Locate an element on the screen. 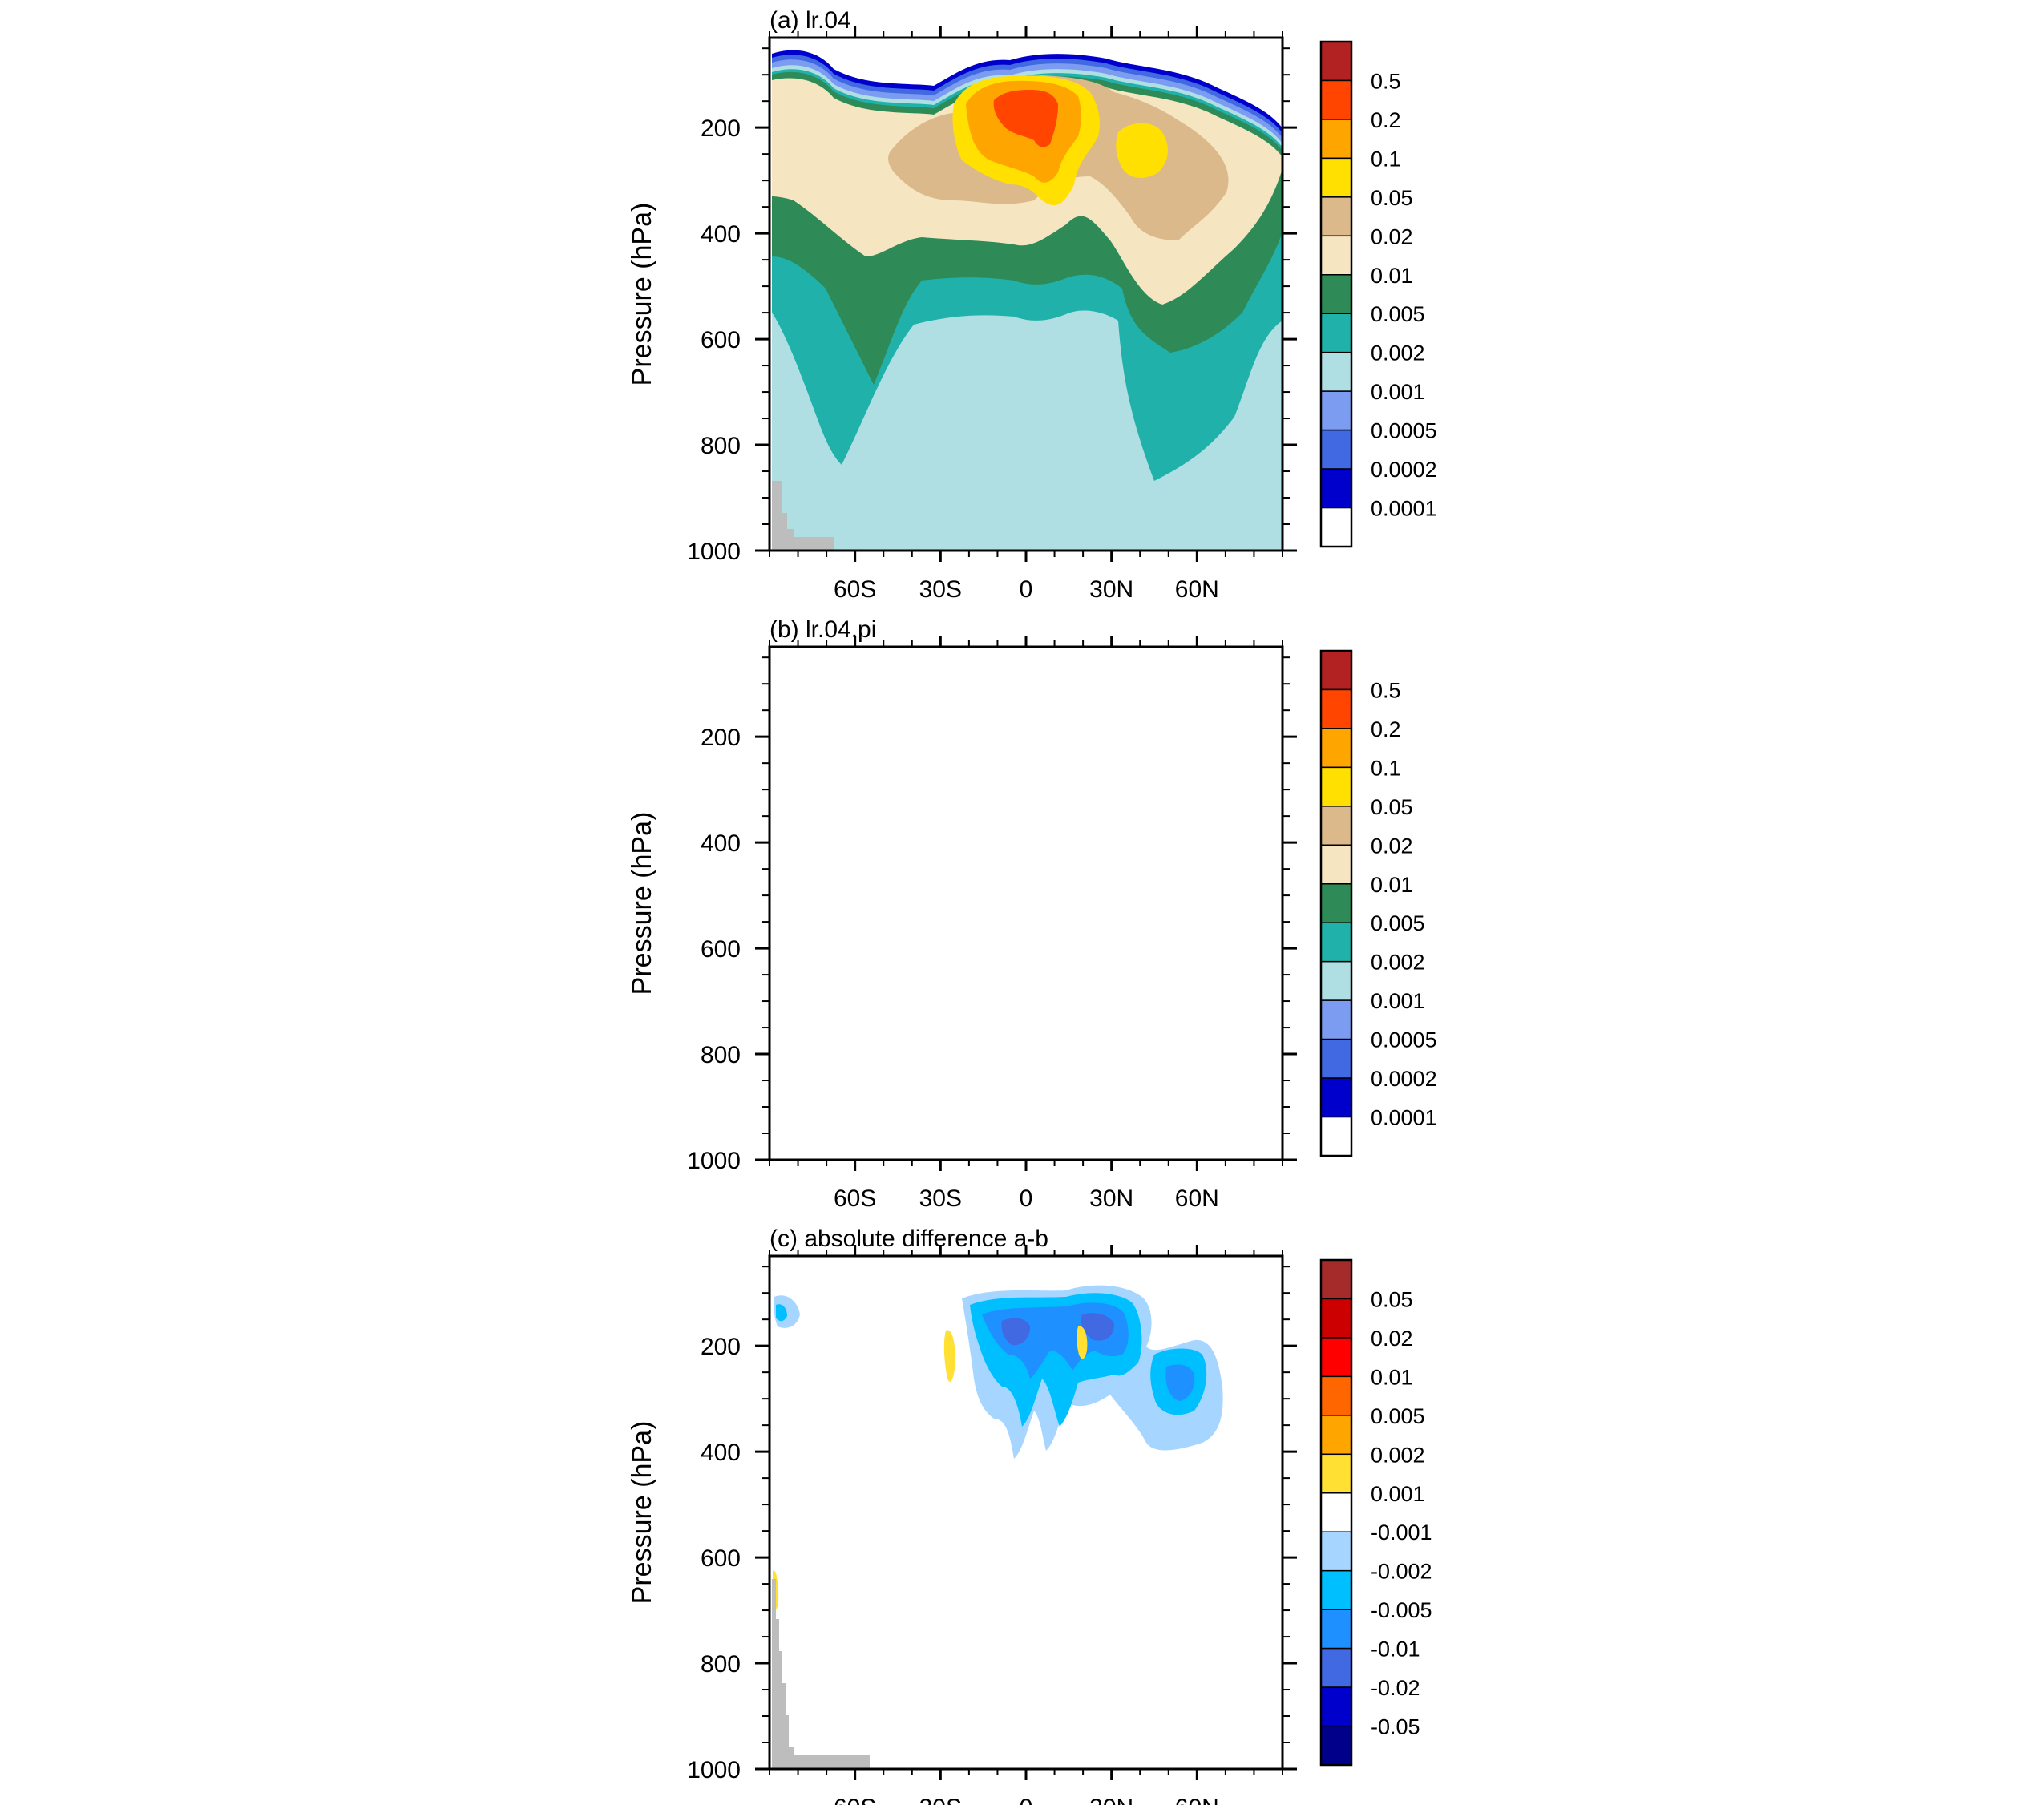 This screenshot has width=2044, height=1805. panel-c-ytick-label: 800 is located at coordinates (721, 1664).